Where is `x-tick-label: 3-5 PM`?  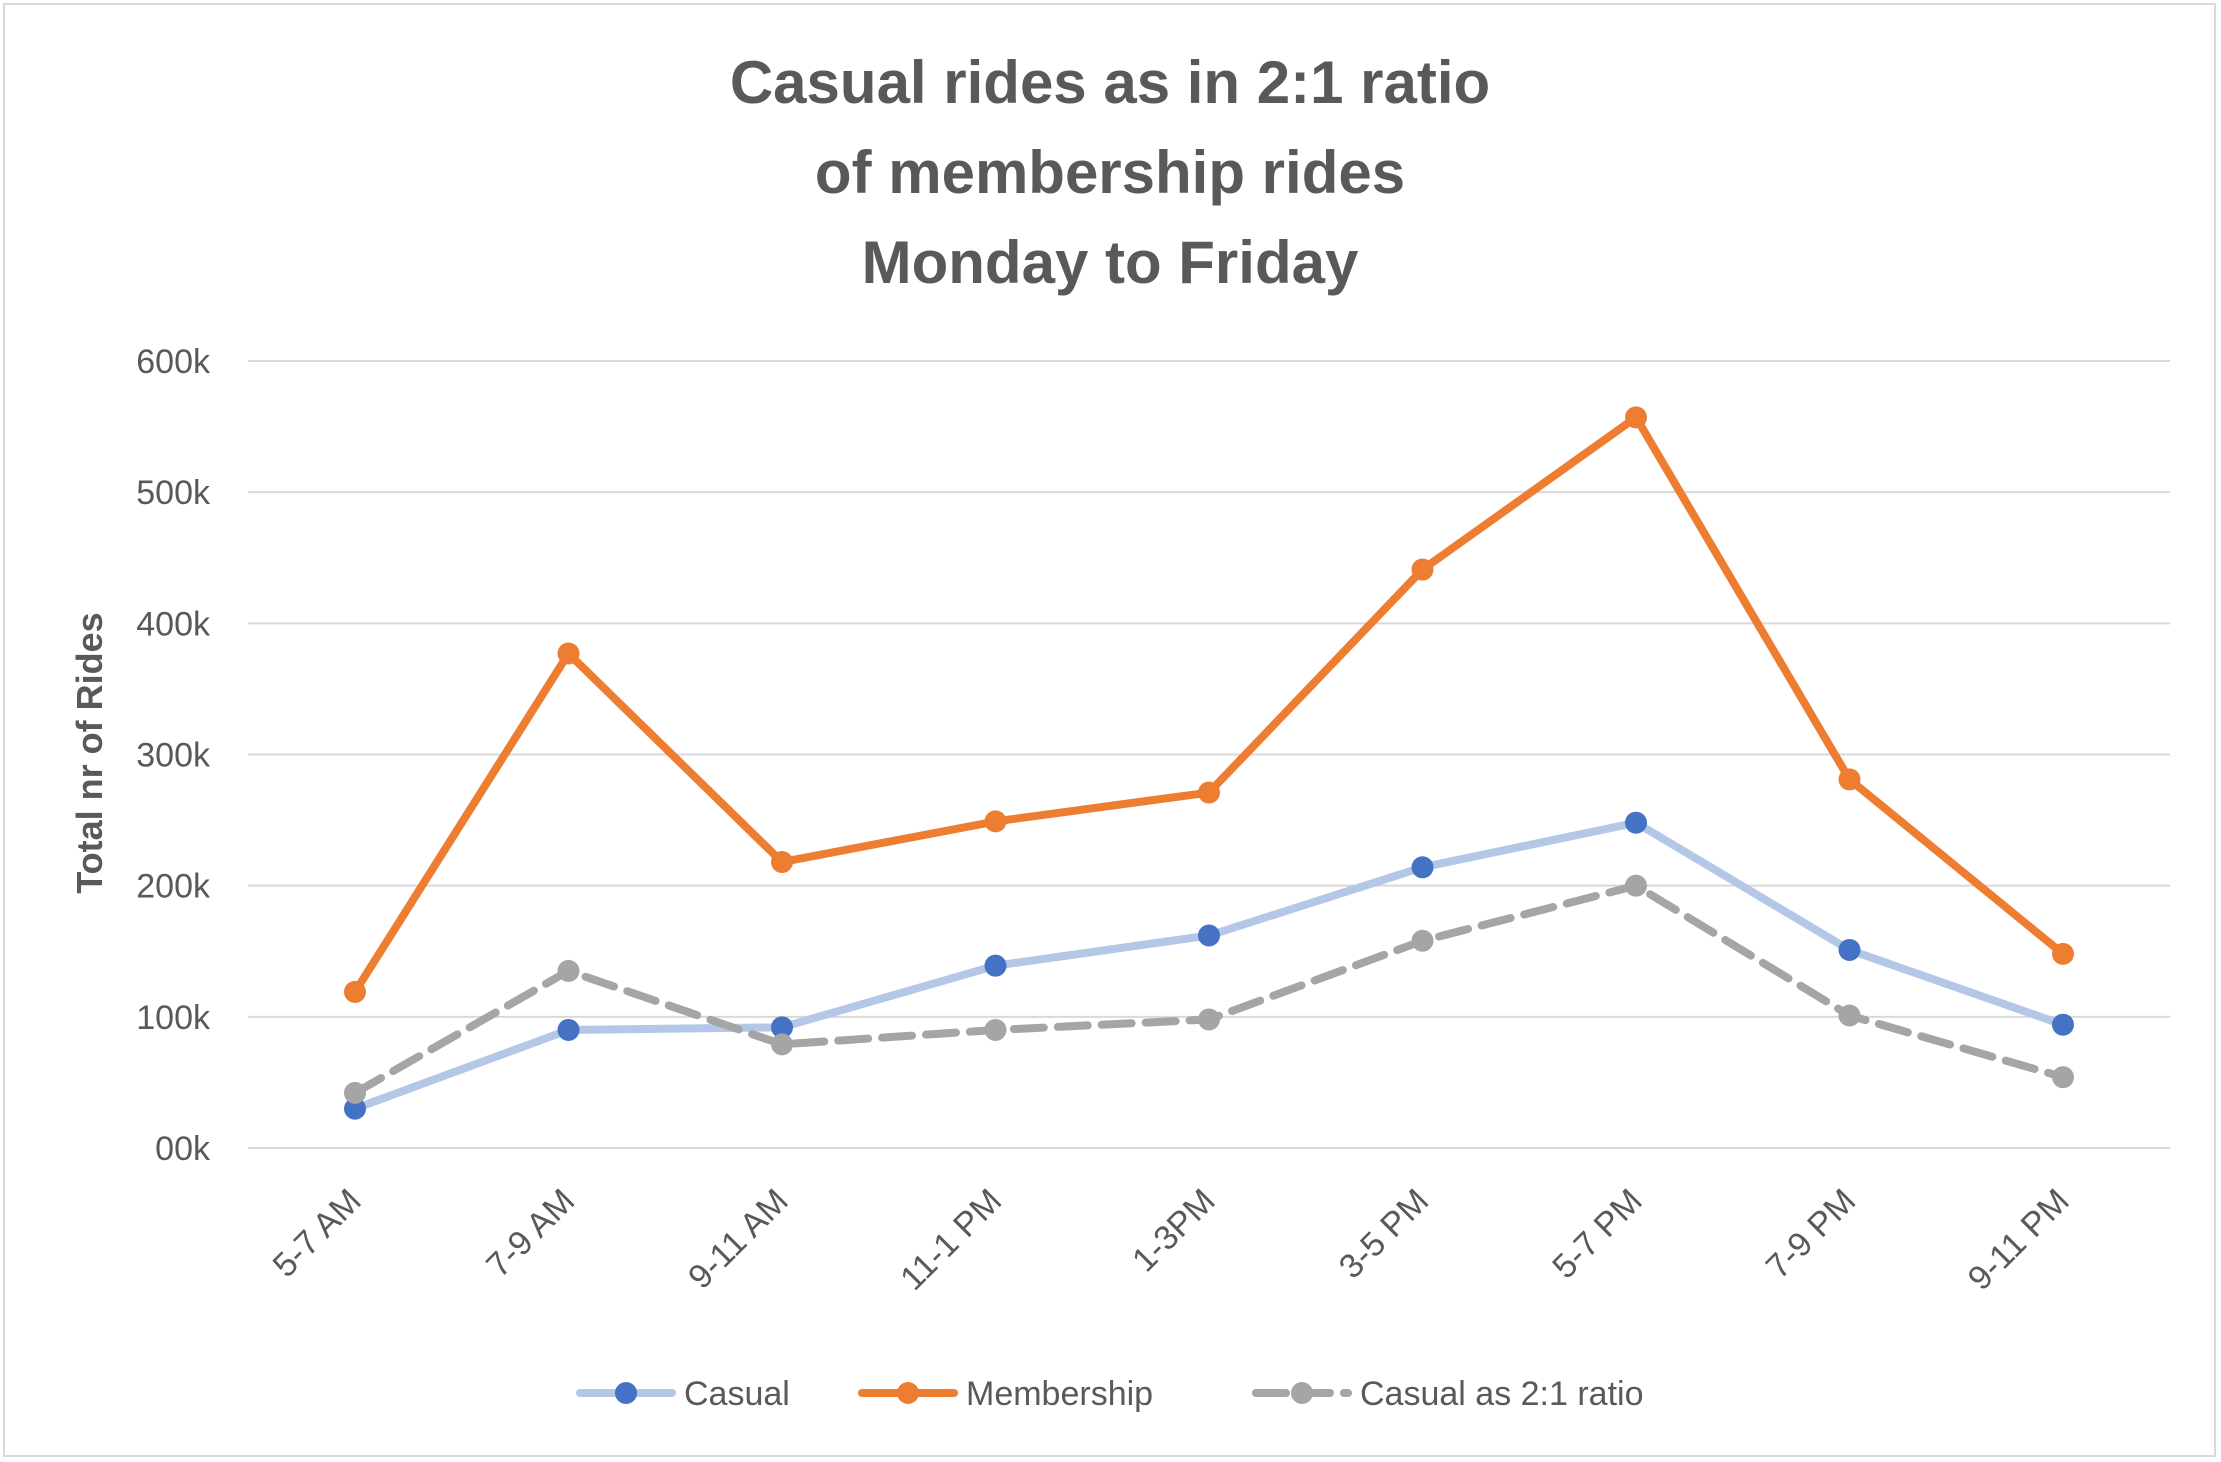 x-tick-label: 3-5 PM is located at coordinates (1384, 1234).